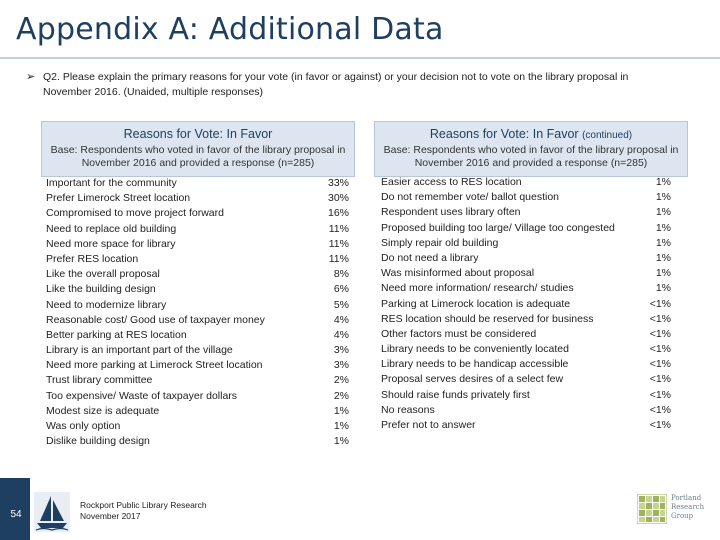  Describe the element at coordinates (686, 498) in the screenshot. I see `brand-line-1: Portland` at that location.